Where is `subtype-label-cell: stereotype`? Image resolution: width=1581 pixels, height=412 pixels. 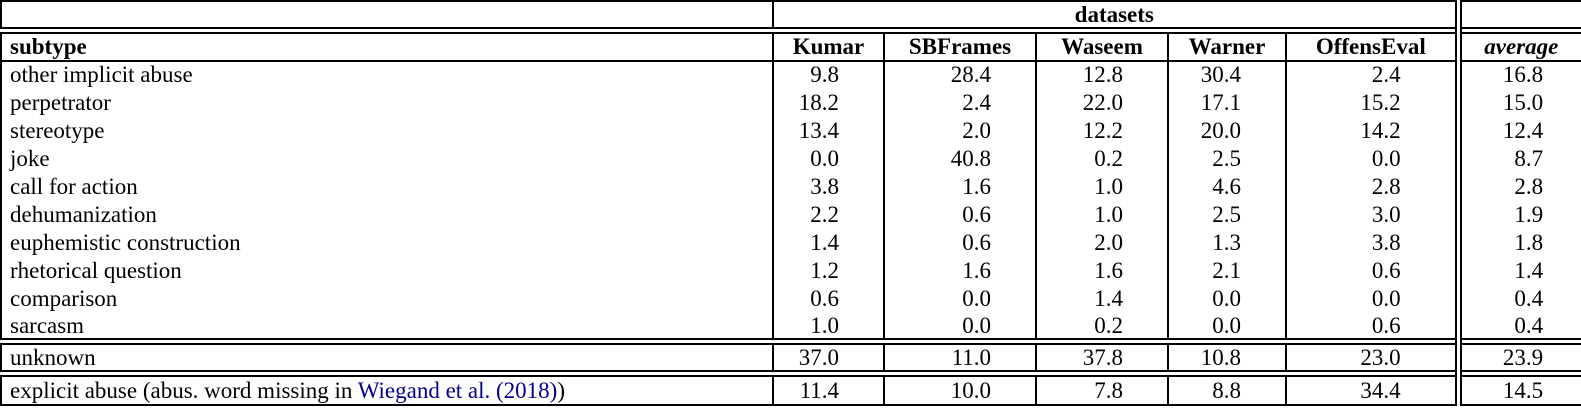
subtype-label-cell: stereotype is located at coordinates (57, 130).